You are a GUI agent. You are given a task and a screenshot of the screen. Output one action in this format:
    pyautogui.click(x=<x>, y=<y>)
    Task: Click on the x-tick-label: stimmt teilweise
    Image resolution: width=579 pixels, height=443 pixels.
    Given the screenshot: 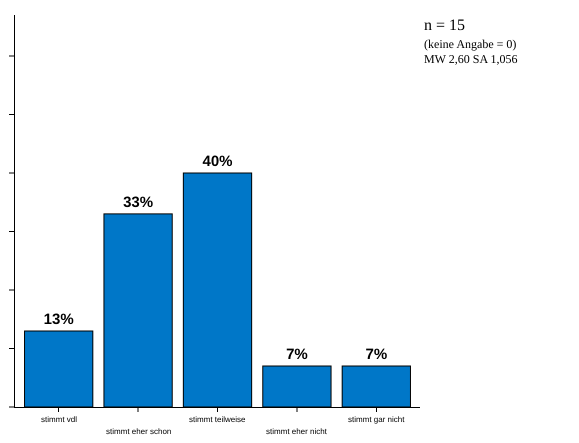 What is the action you would take?
    pyautogui.click(x=217, y=419)
    